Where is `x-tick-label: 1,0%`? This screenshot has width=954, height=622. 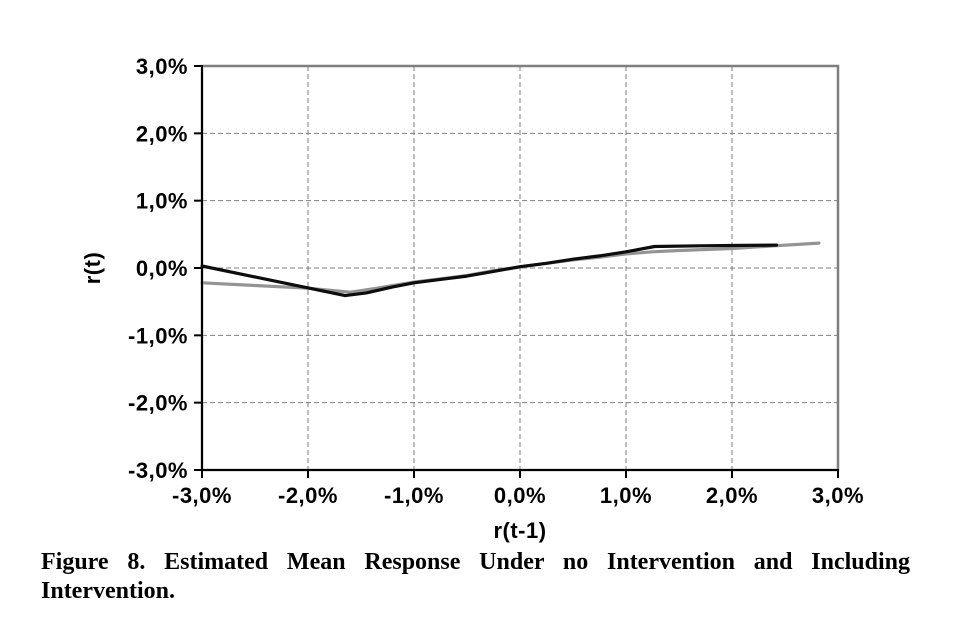
x-tick-label: 1,0% is located at coordinates (626, 495).